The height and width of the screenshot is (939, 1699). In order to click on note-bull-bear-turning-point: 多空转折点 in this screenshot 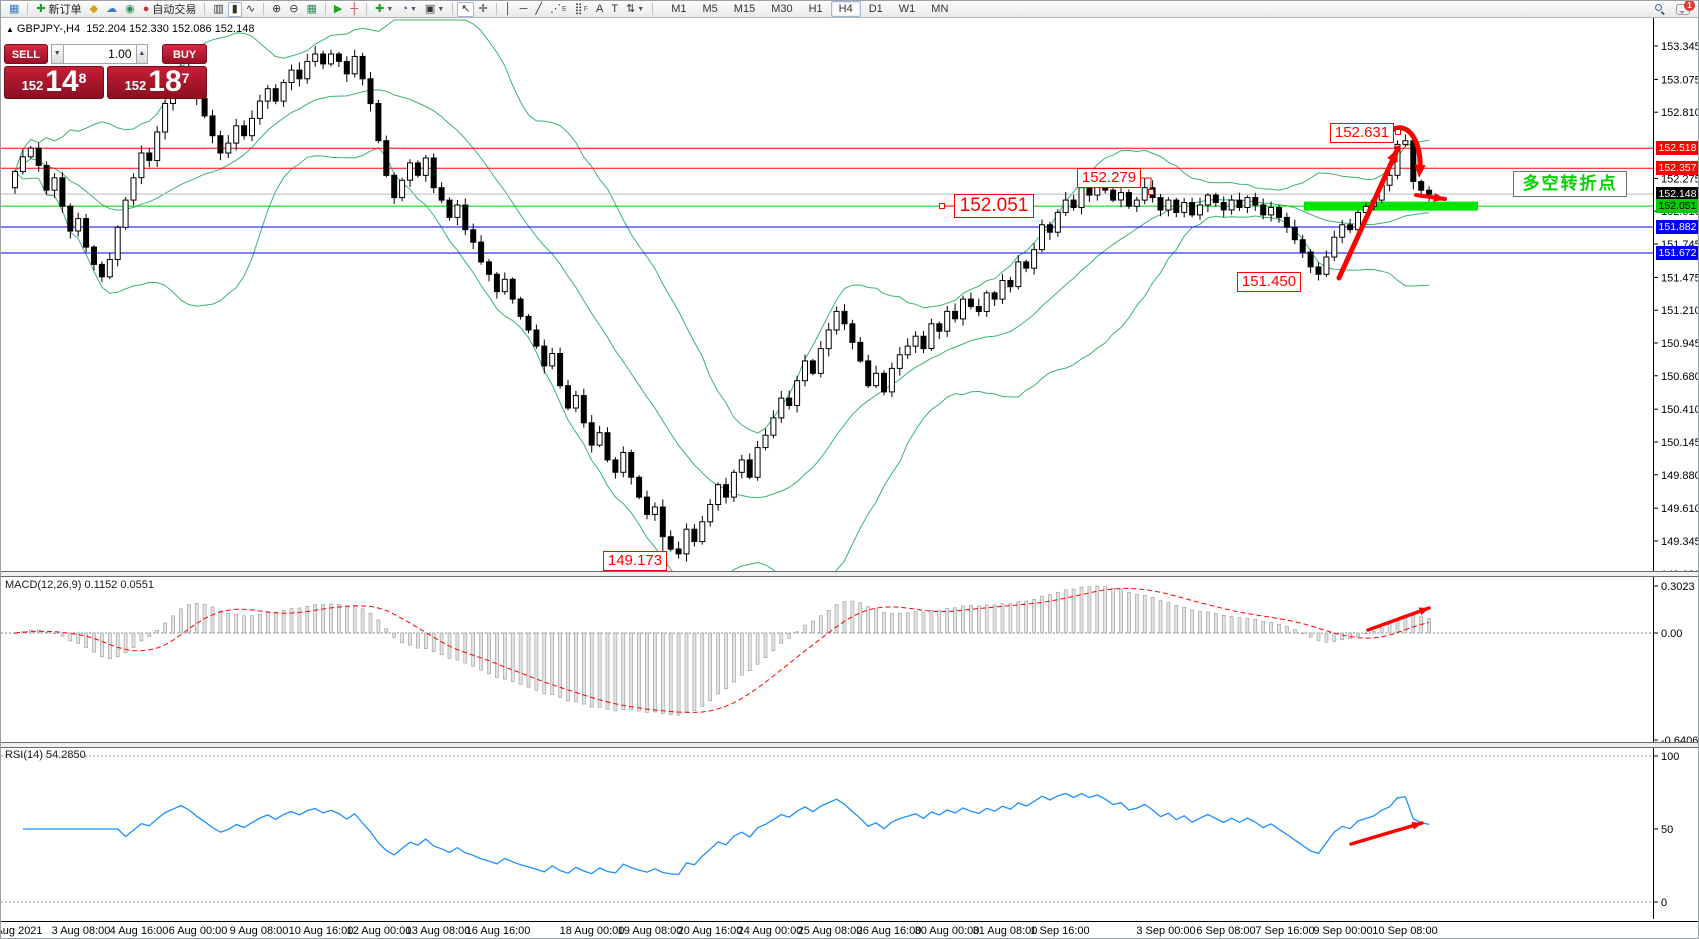, I will do `click(1570, 184)`.